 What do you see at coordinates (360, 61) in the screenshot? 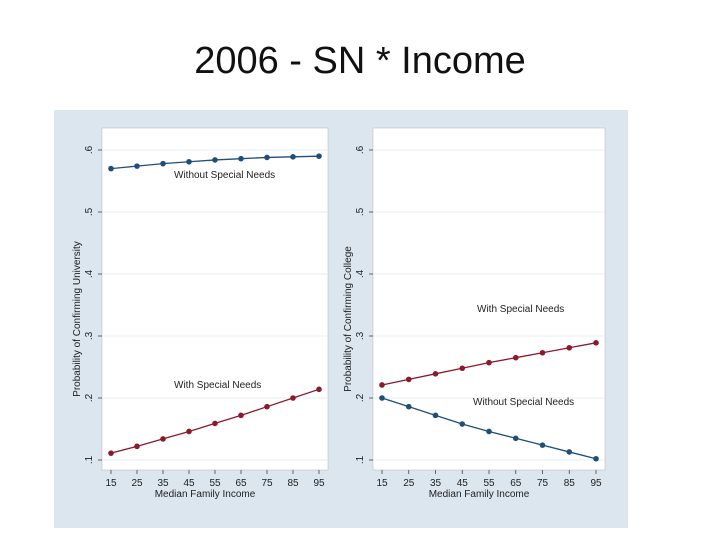
I see `slide-title: 2006 - SN * Income` at bounding box center [360, 61].